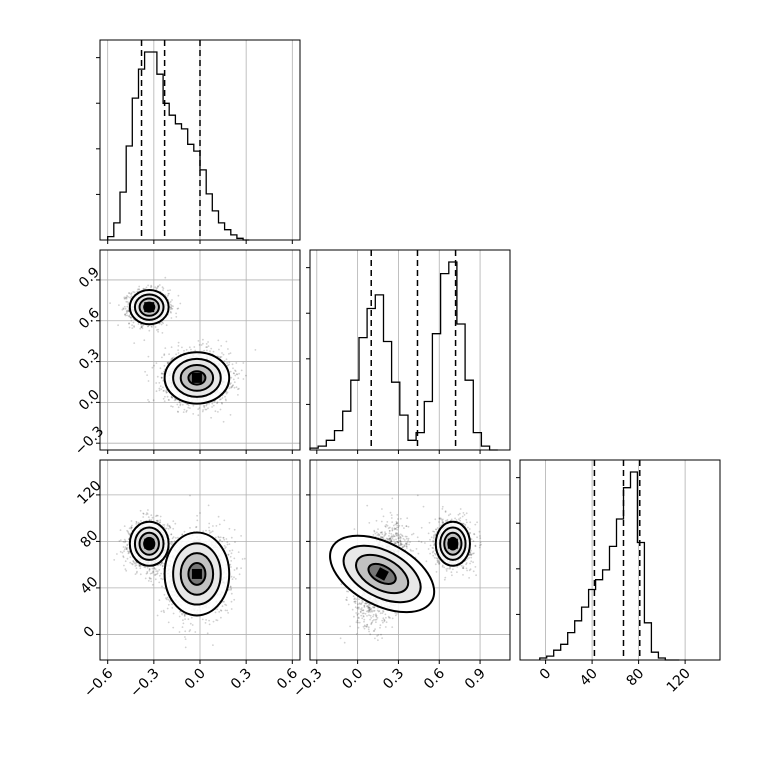  I want to click on scatter-p0-p1, so click(183, 349).